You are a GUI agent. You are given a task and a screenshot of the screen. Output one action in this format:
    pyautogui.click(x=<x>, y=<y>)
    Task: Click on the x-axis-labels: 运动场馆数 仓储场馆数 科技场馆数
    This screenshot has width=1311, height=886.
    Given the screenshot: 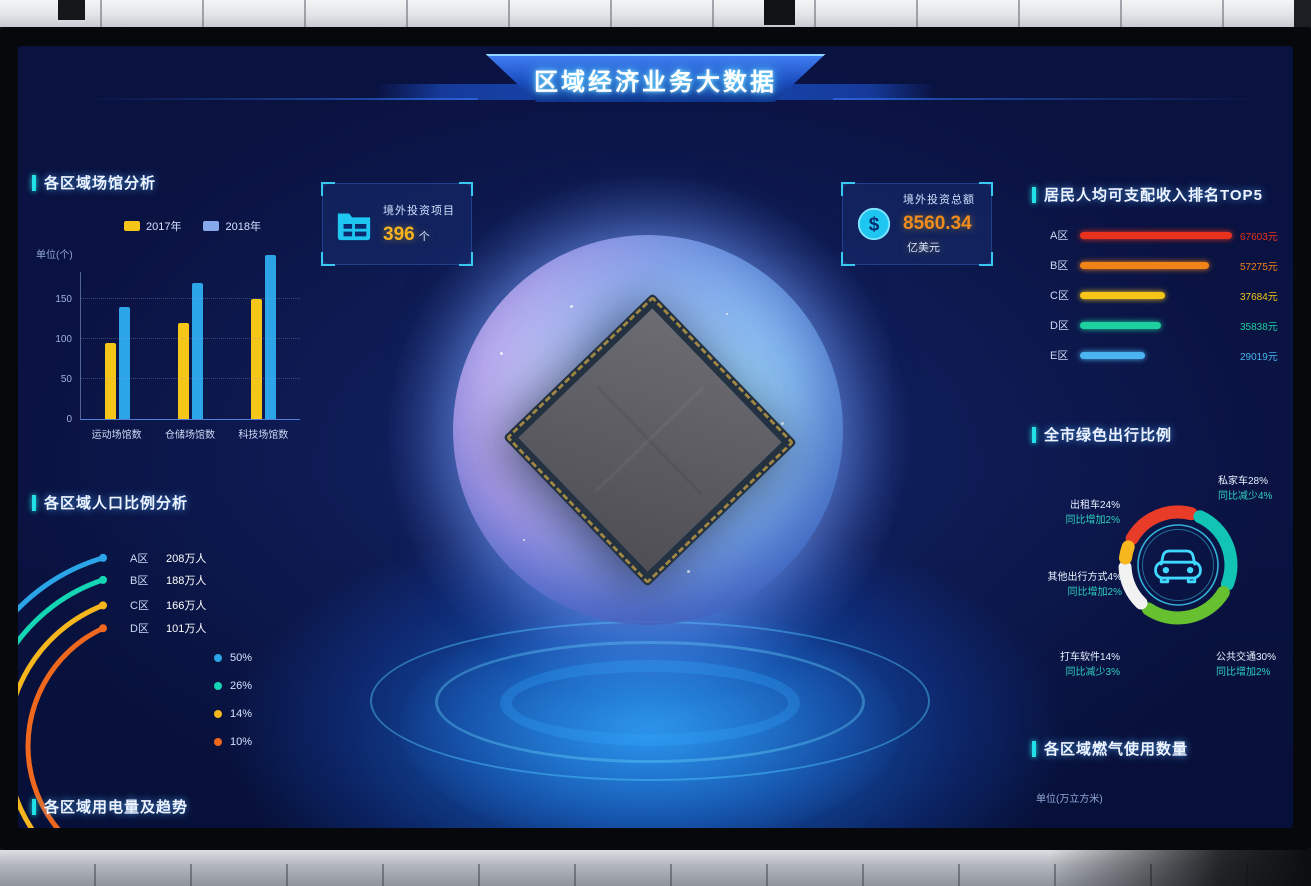 What is the action you would take?
    pyautogui.click(x=190, y=433)
    